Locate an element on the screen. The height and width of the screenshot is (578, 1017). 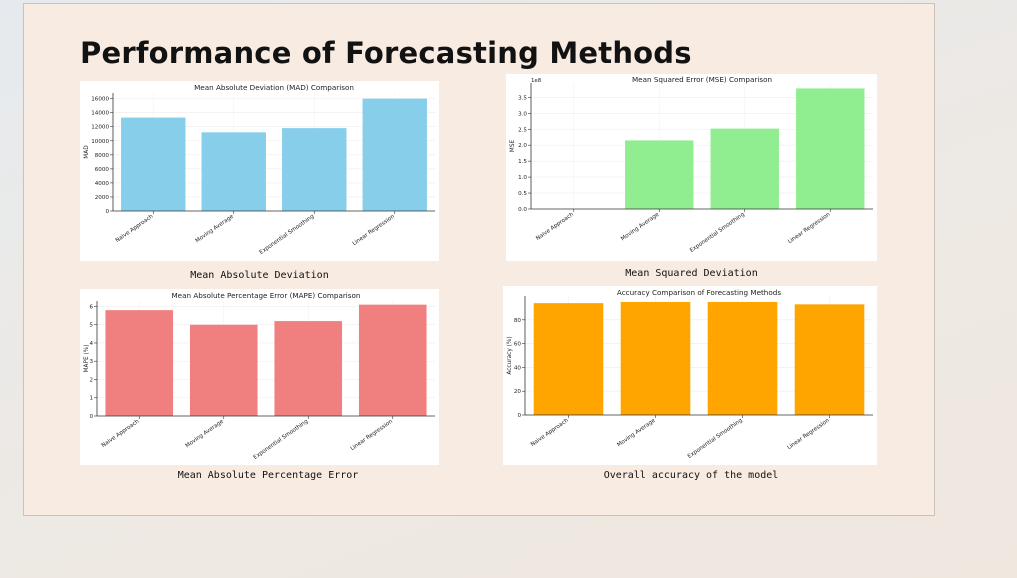
mad-y-tick-label: 8000 is located at coordinates (102, 156).